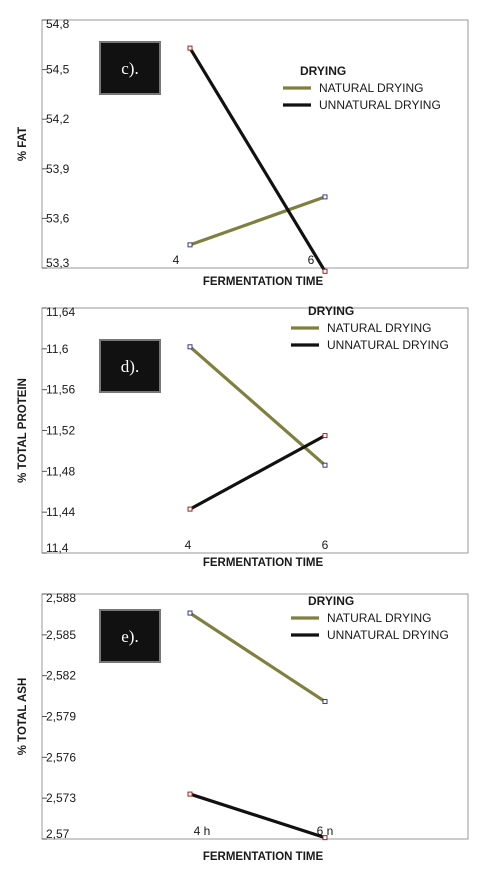 Image resolution: width=487 pixels, height=874 pixels. I want to click on y-tick-label: 53,6, so click(58, 218).